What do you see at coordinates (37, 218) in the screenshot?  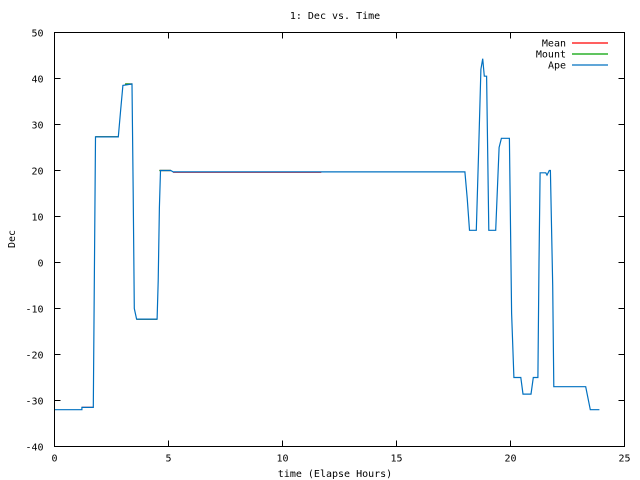 I see `y-tick-label: 10` at bounding box center [37, 218].